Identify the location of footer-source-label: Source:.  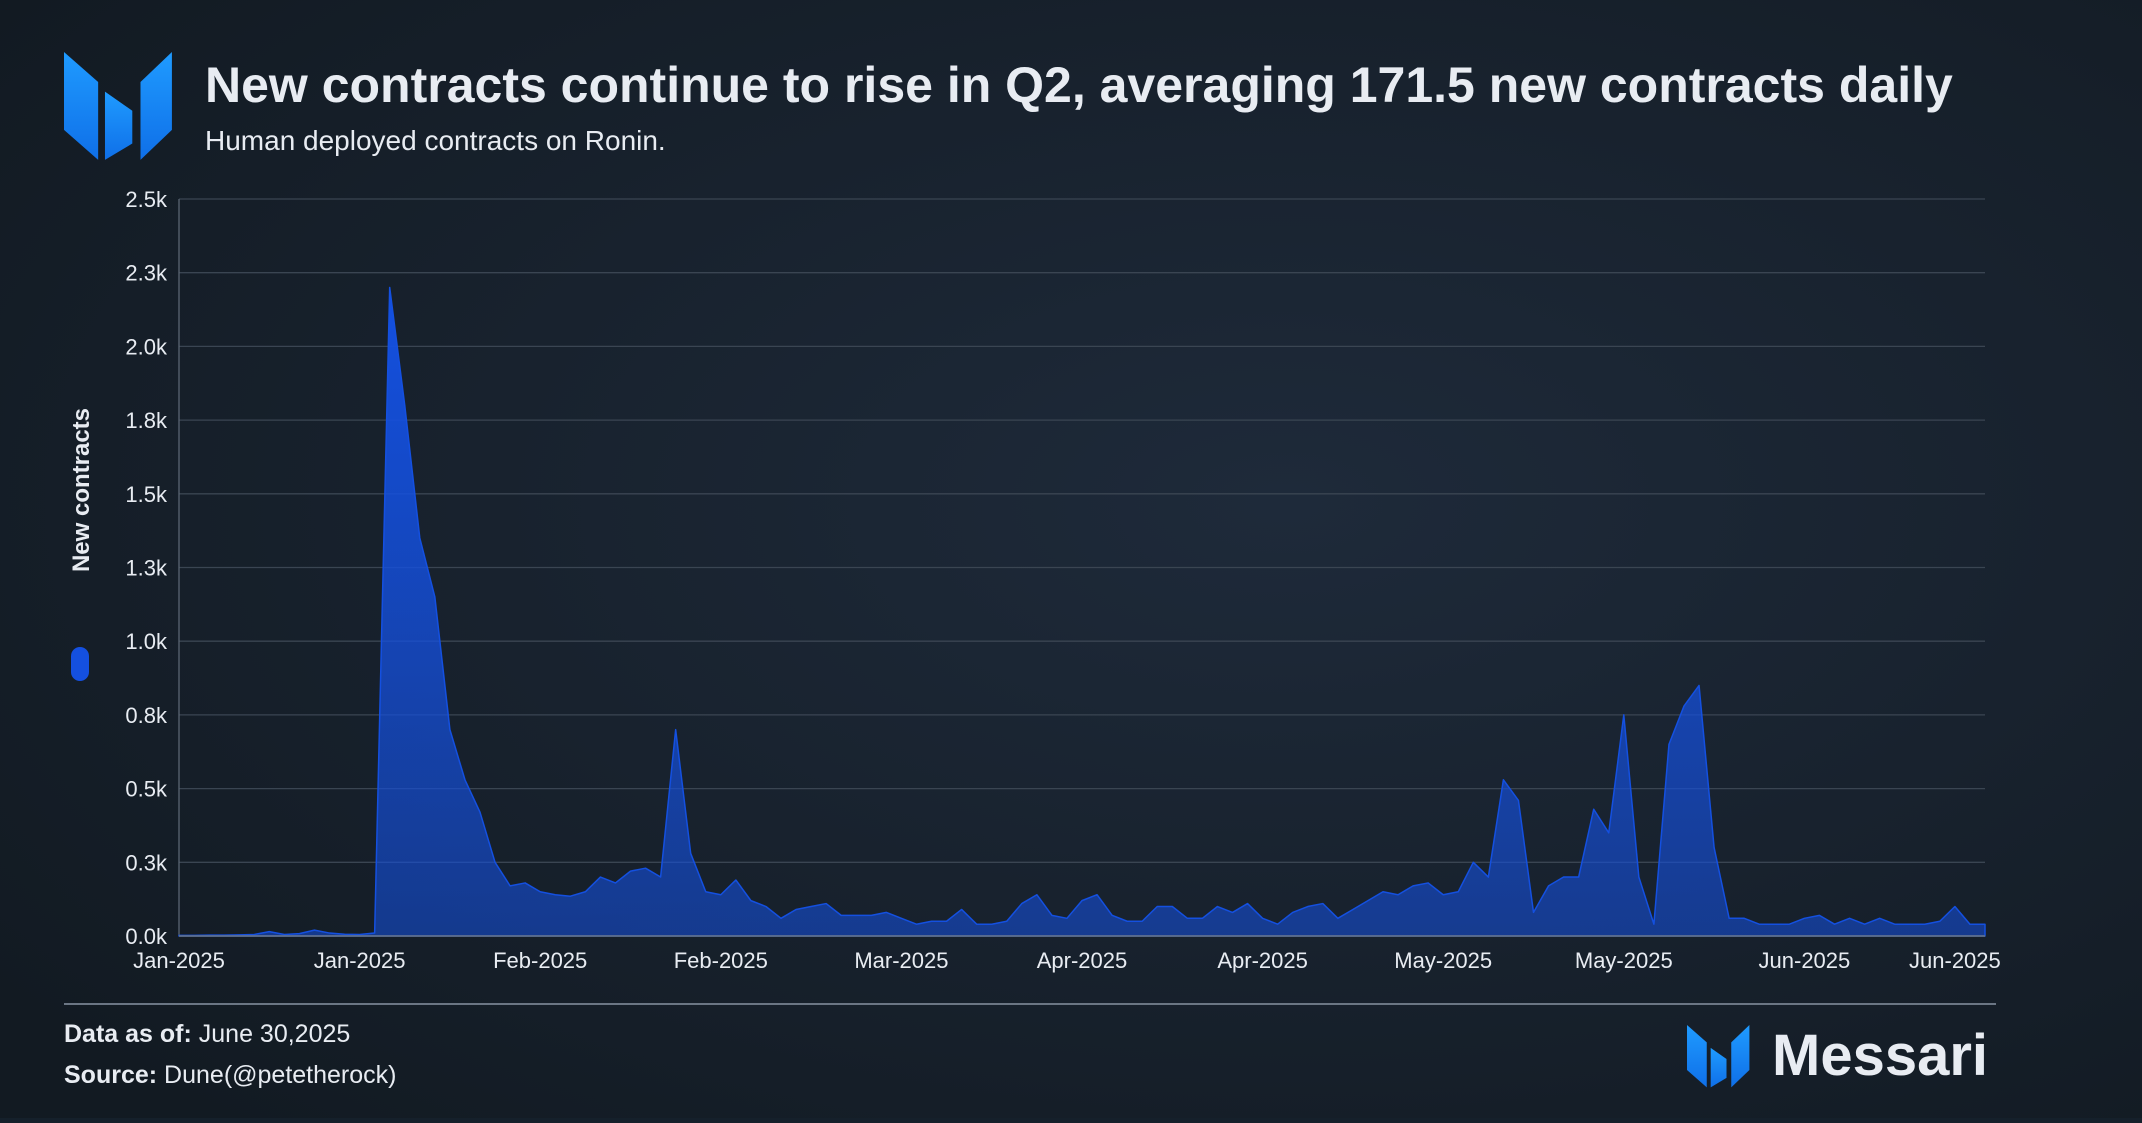
(110, 1075).